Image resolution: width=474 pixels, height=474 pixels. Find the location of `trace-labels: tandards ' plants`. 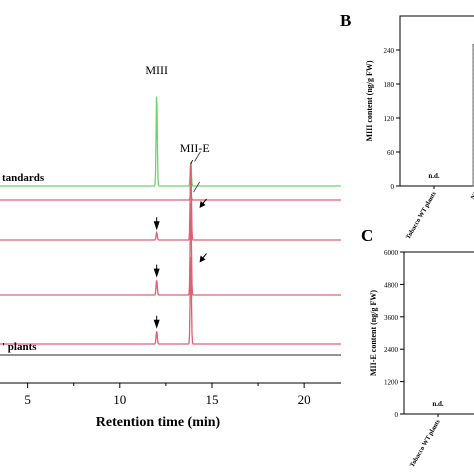

trace-labels: tandards ' plants is located at coordinates (23, 262).